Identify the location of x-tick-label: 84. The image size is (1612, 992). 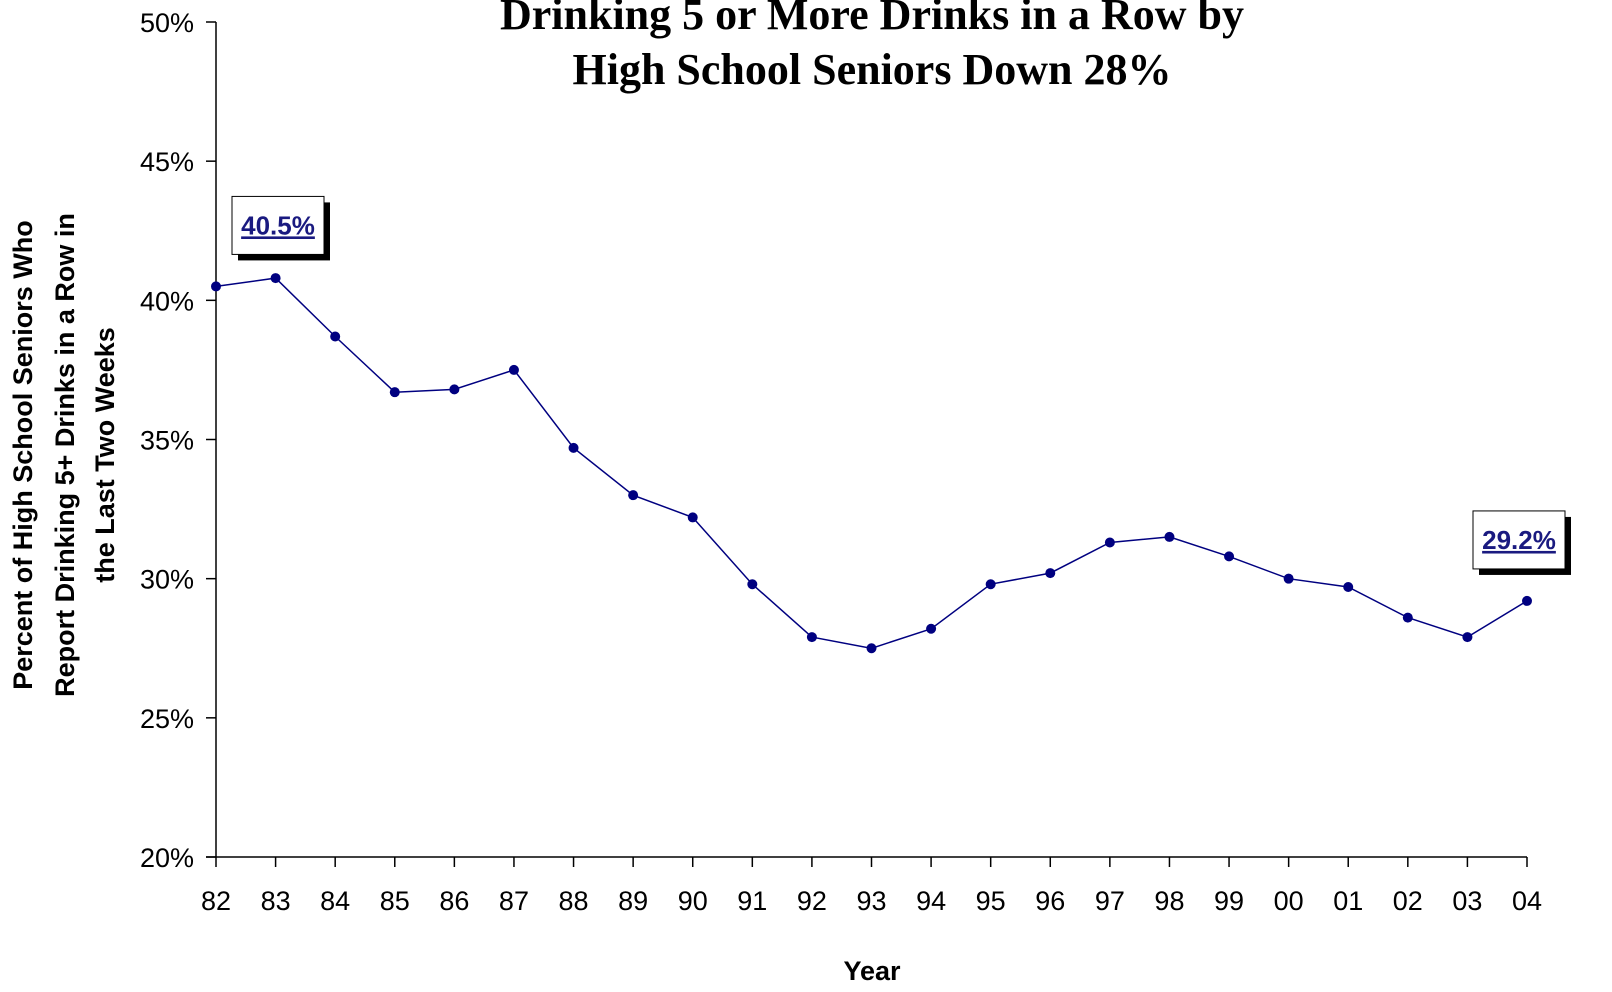
(335, 901).